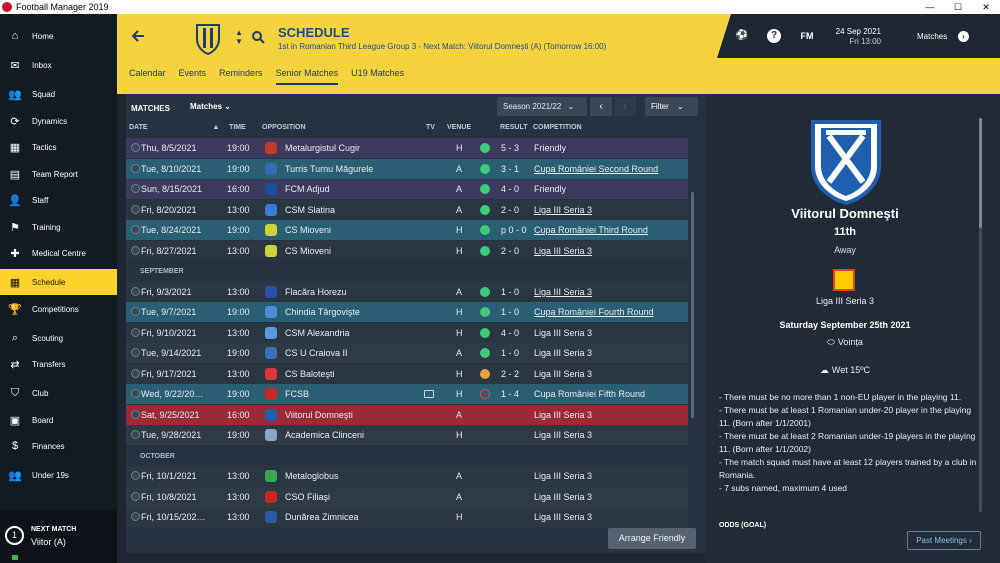 Image resolution: width=1000 pixels, height=563 pixels. What do you see at coordinates (652, 538) in the screenshot?
I see `arrange-friendly-button: Arrange Friendly` at bounding box center [652, 538].